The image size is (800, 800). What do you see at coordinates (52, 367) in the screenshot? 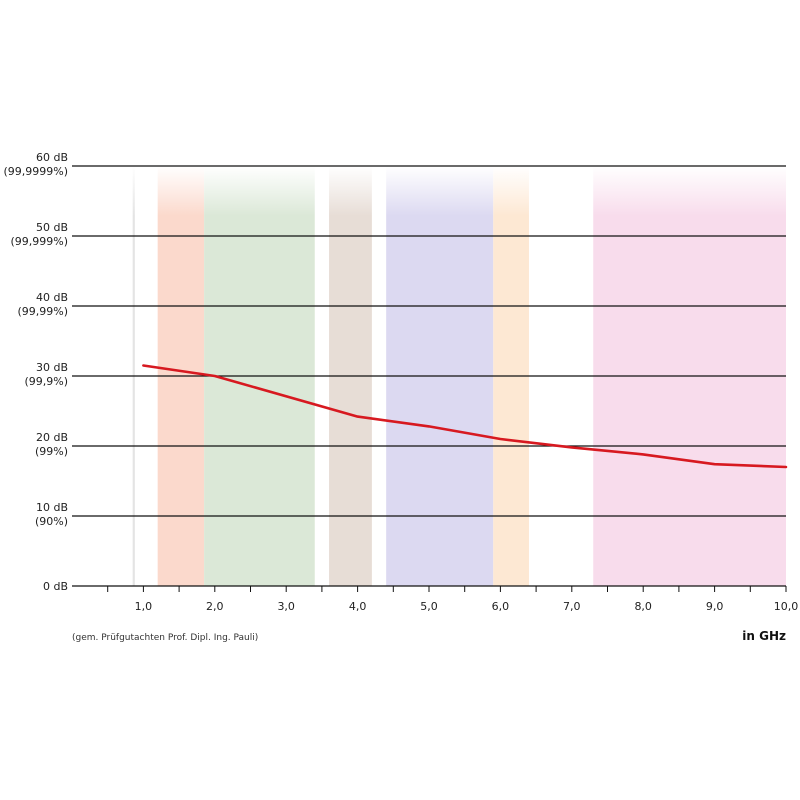
I see `y-tick-label: 30 dB` at bounding box center [52, 367].